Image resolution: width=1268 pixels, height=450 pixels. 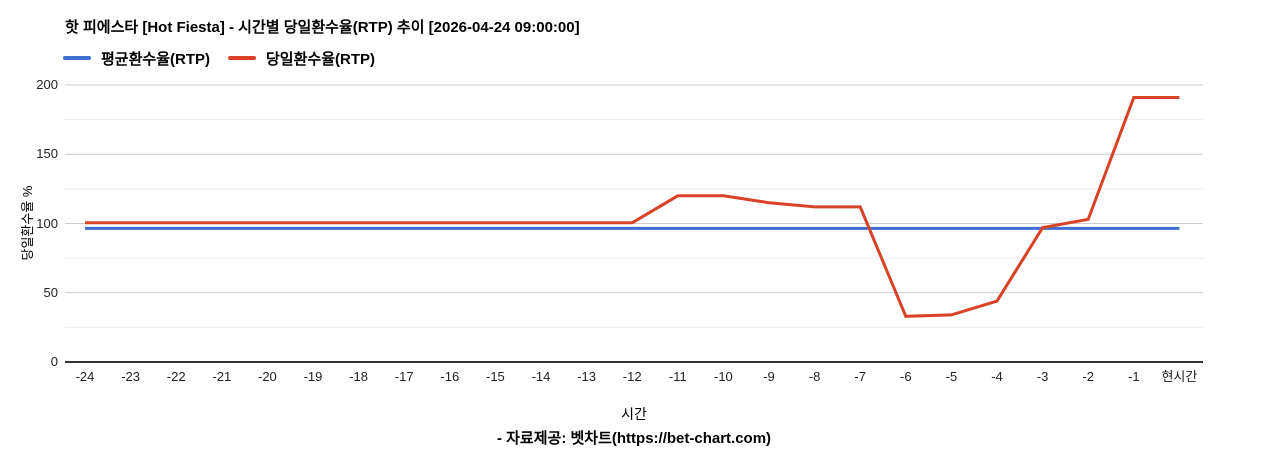 What do you see at coordinates (222, 376) in the screenshot?
I see `x-tick-label: -21` at bounding box center [222, 376].